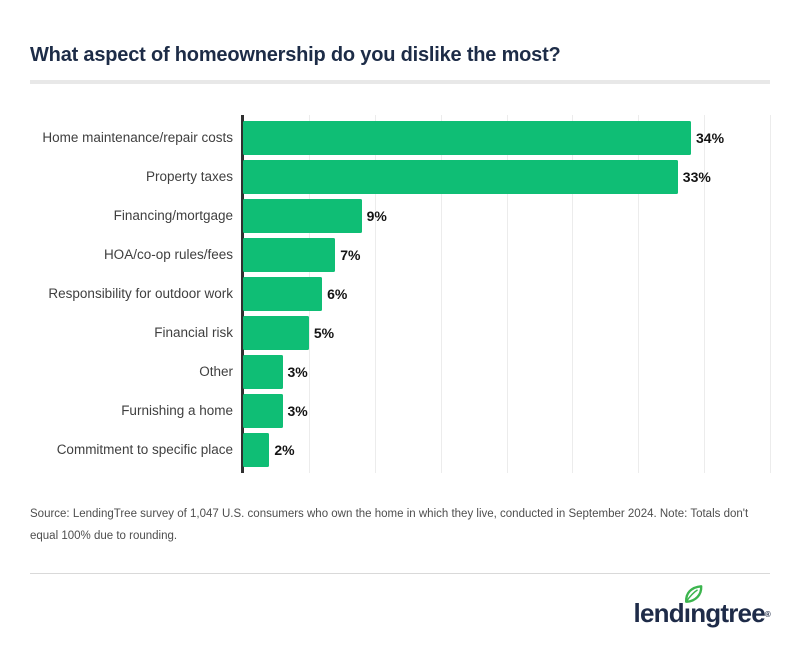  I want to click on value-label: 9%, so click(376, 216).